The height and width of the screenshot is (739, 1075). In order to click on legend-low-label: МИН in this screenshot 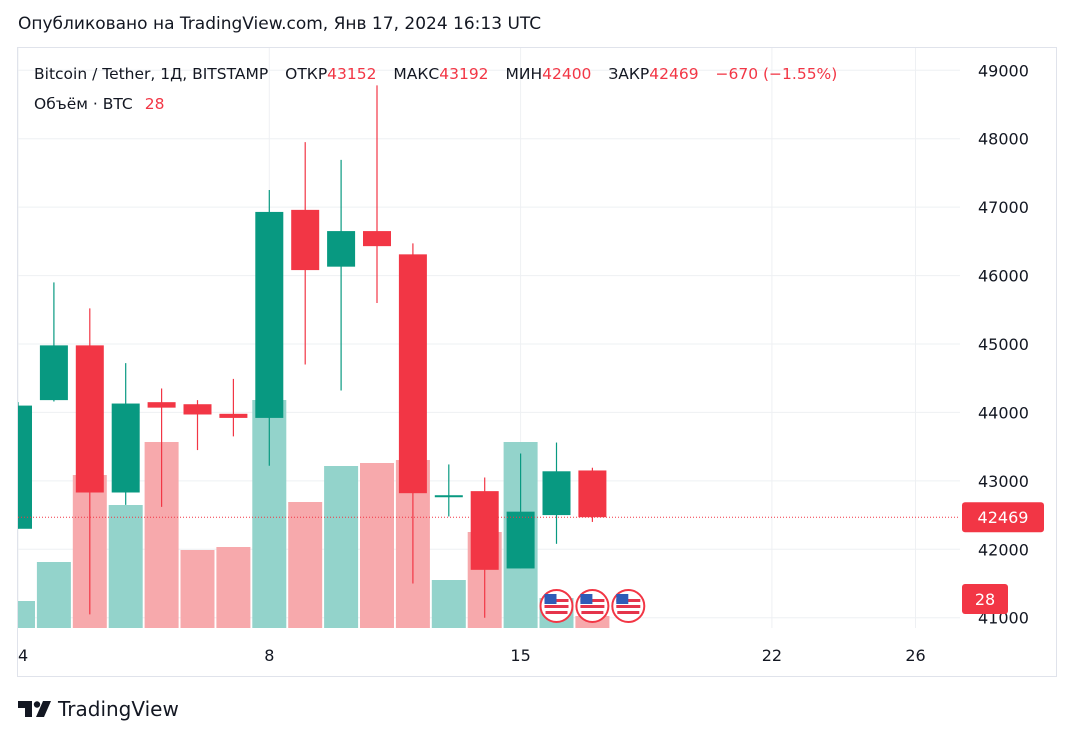, I will do `click(524, 74)`.